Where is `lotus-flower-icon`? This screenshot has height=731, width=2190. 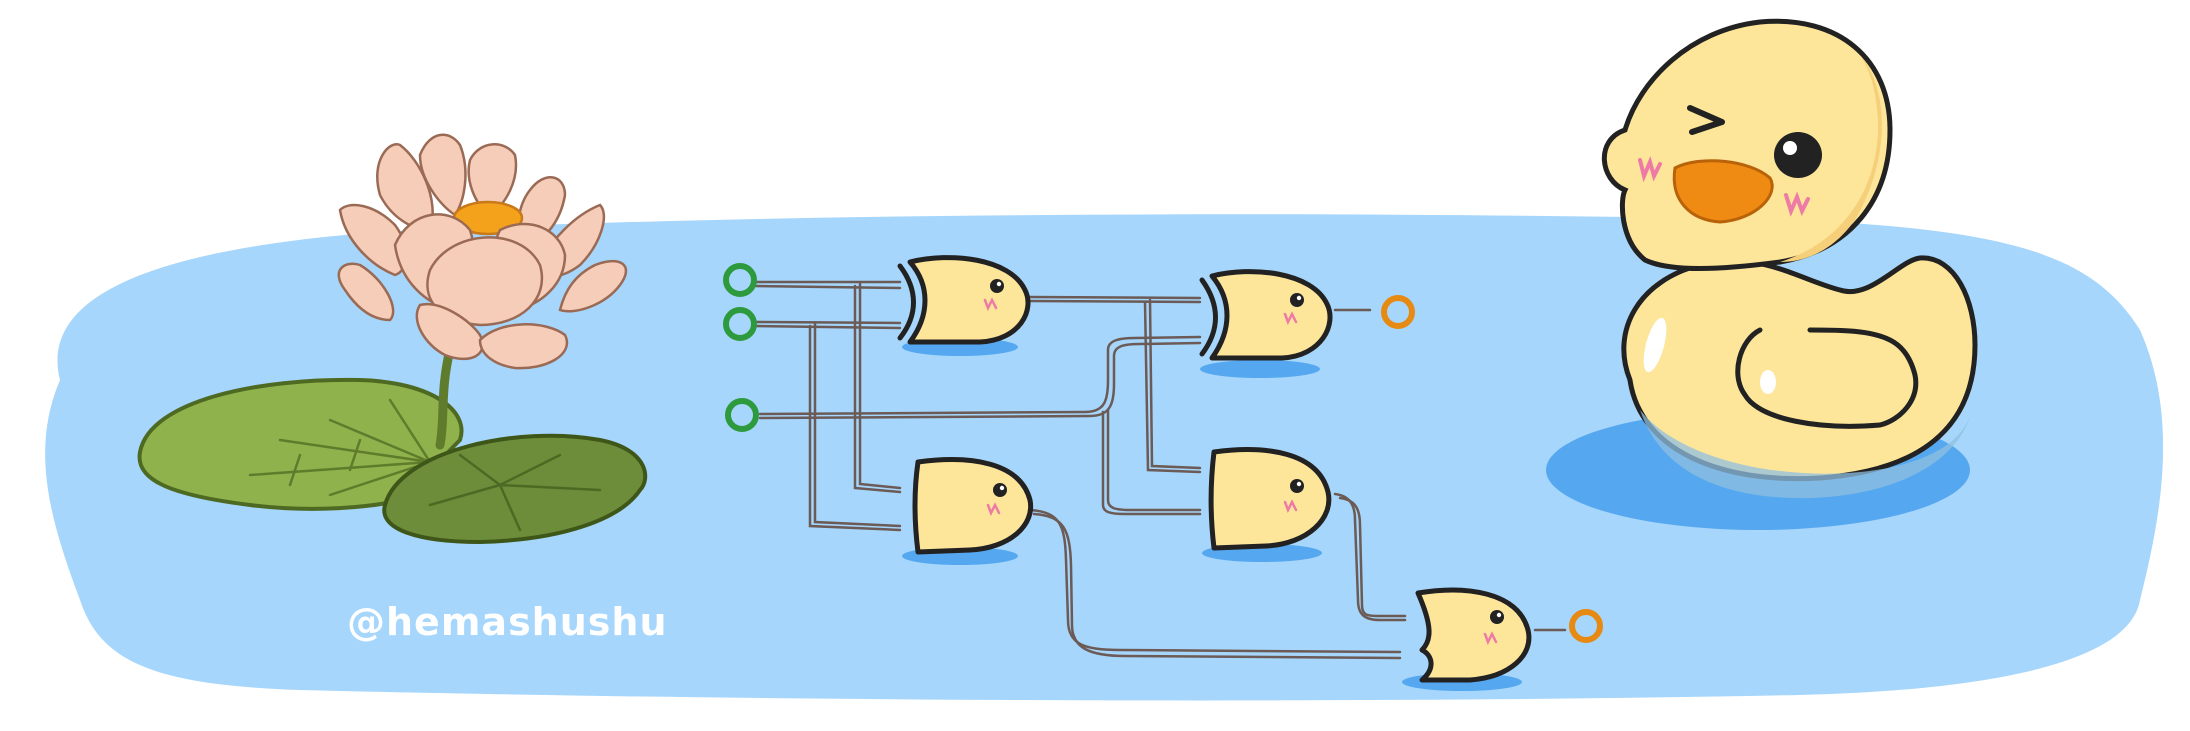 lotus-flower-icon is located at coordinates (482, 251).